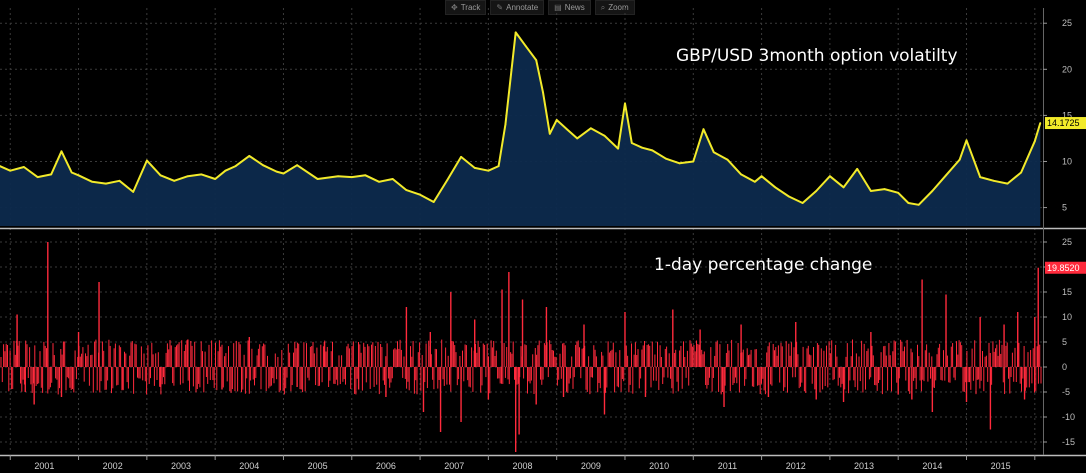 This screenshot has height=473, width=1086. Describe the element at coordinates (249, 466) in the screenshot. I see `x-tick-label: 2004` at that location.